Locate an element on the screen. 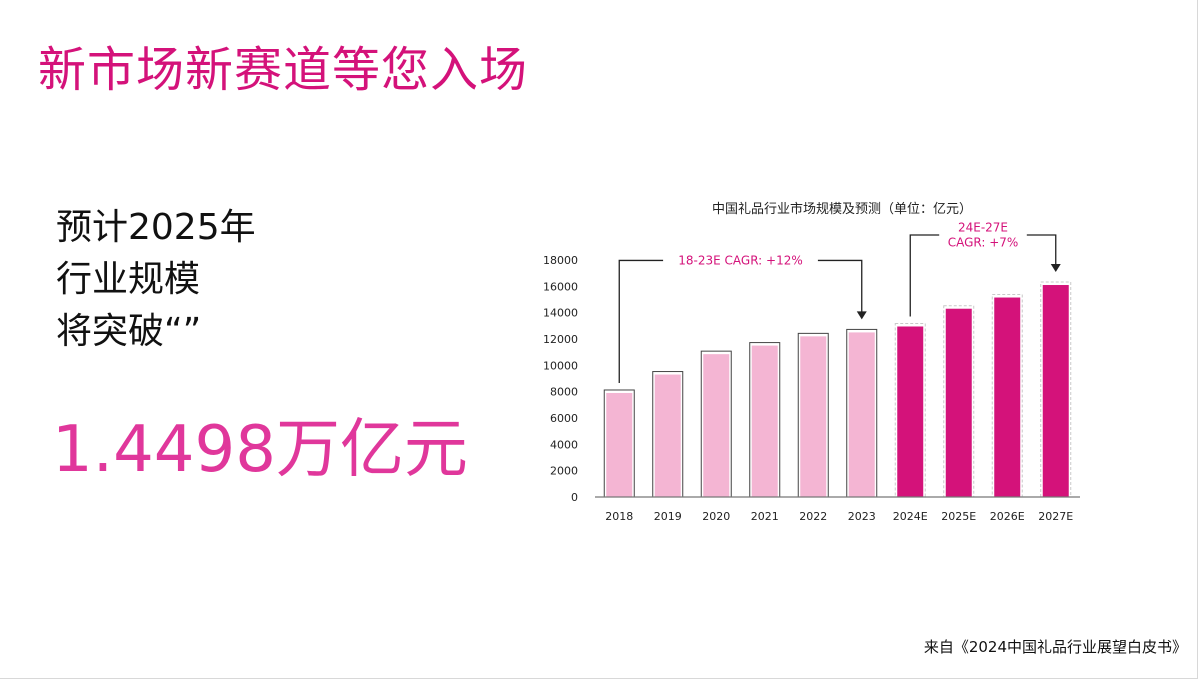 The width and height of the screenshot is (1200, 681). cagr-label: 24E-27E is located at coordinates (983, 228).